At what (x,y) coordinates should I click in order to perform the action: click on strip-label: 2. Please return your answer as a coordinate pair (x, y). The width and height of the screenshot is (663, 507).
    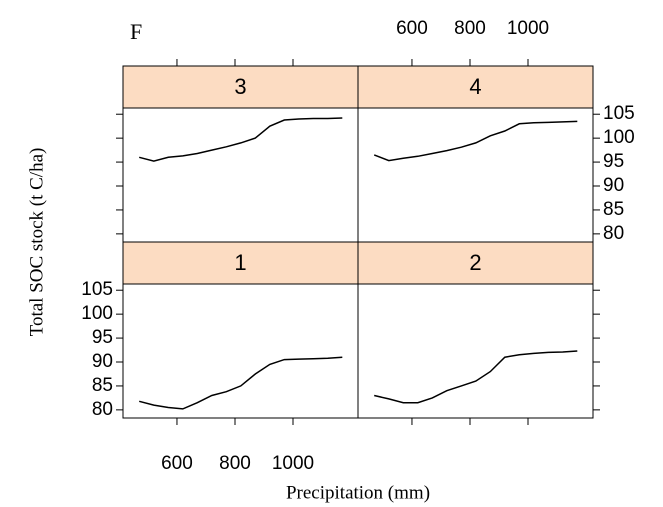
    Looking at the image, I should click on (475, 262).